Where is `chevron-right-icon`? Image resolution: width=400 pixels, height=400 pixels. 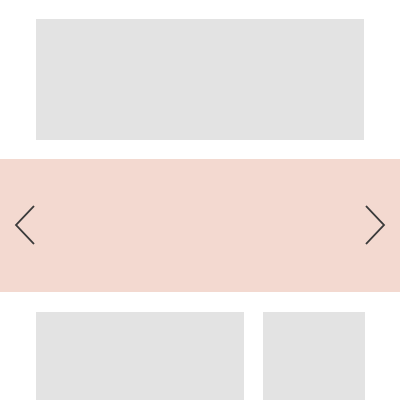 chevron-right-icon is located at coordinates (375, 225).